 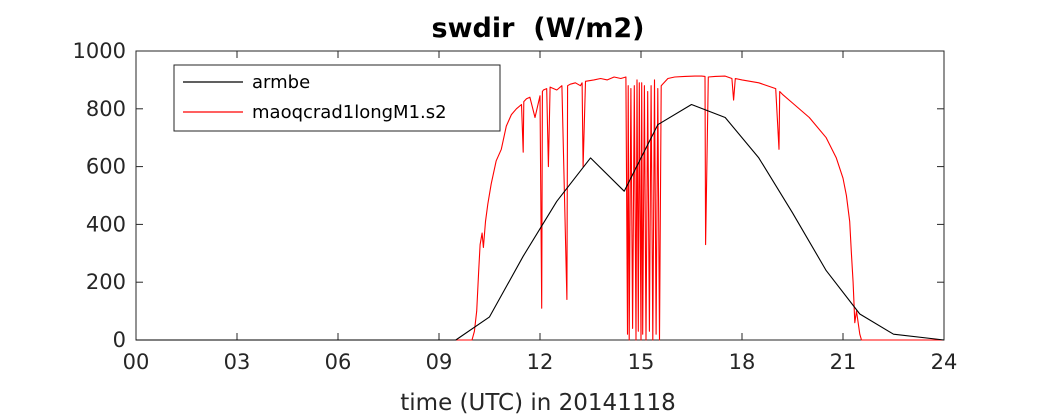 What do you see at coordinates (537, 403) in the screenshot?
I see `x-axis-label: time (UTC) in 20141118` at bounding box center [537, 403].